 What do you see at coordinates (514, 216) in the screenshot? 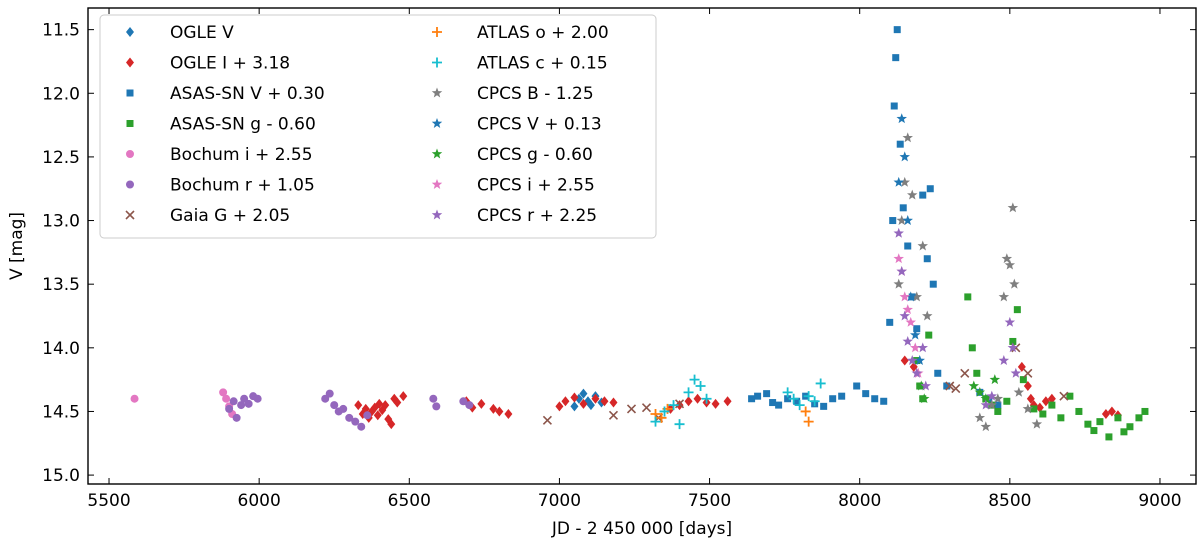
I see `legend-item: CPCS r + 2.25` at bounding box center [514, 216].